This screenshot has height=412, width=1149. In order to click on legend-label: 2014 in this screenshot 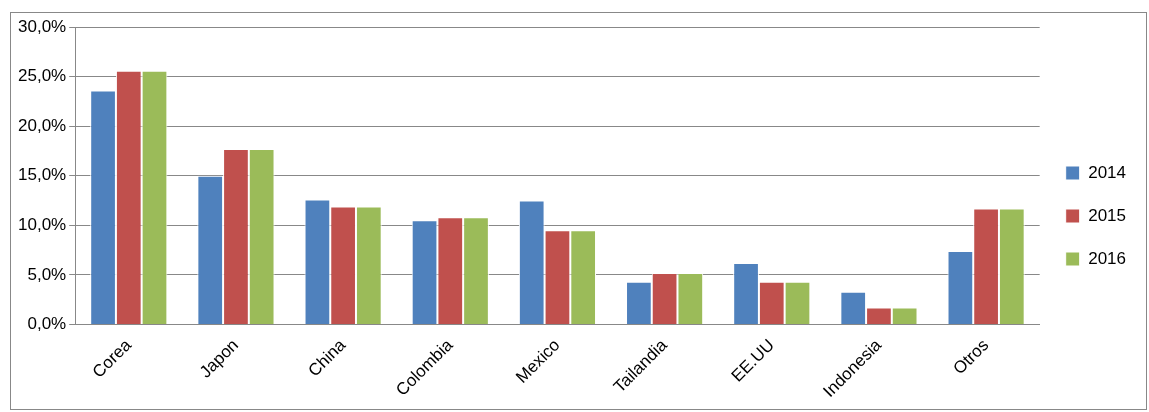, I will do `click(1107, 172)`.